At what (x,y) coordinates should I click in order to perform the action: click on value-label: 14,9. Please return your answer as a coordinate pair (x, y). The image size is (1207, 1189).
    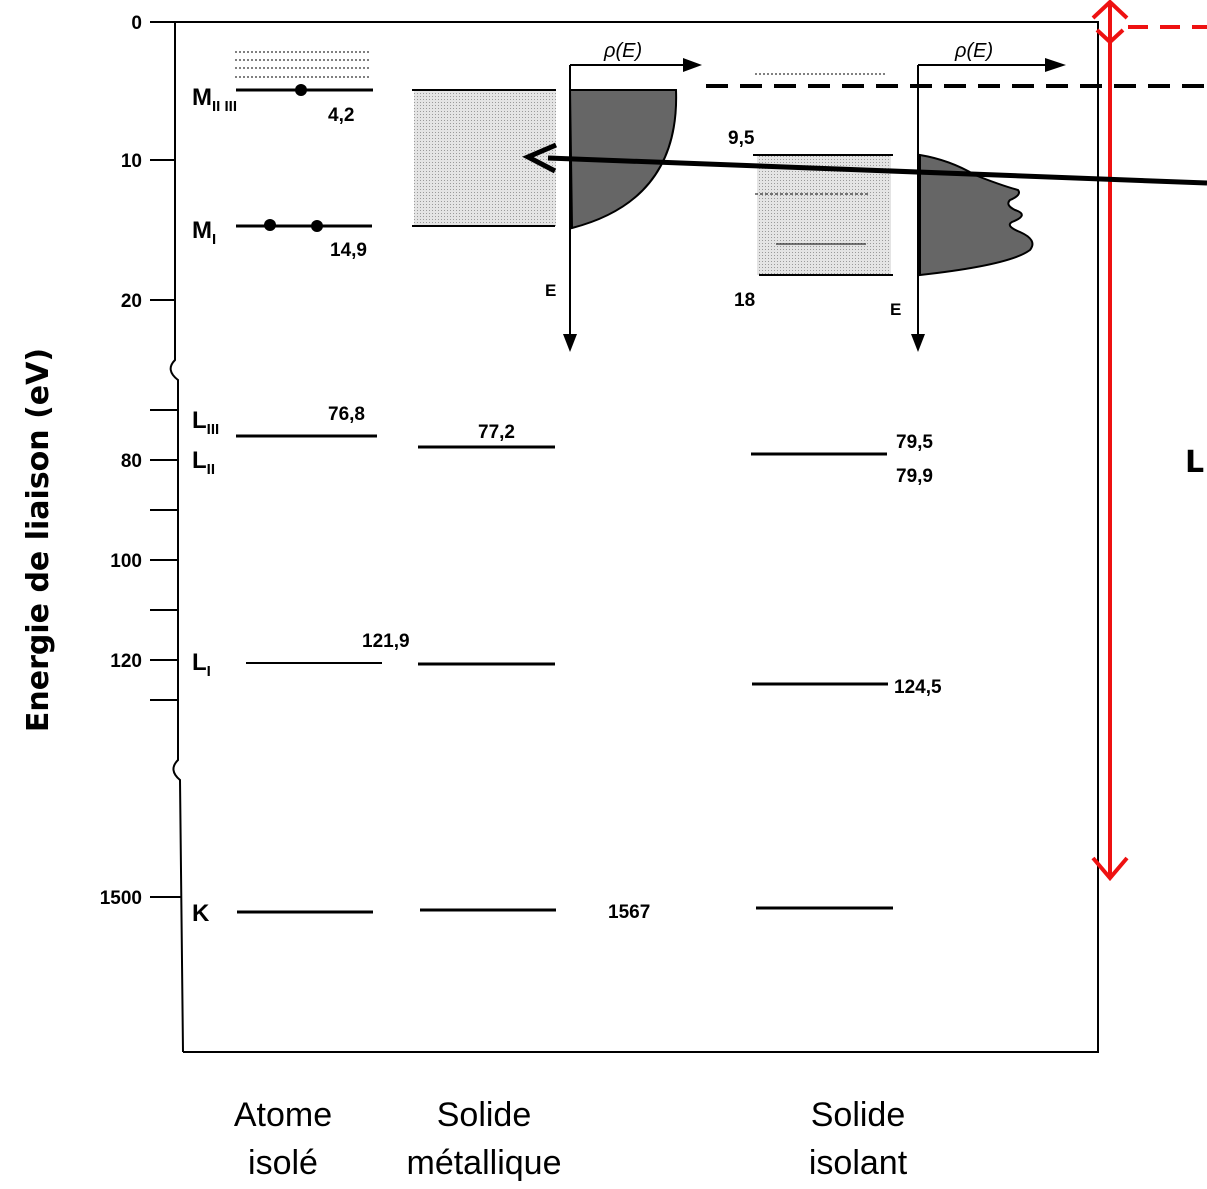
    Looking at the image, I should click on (348, 250).